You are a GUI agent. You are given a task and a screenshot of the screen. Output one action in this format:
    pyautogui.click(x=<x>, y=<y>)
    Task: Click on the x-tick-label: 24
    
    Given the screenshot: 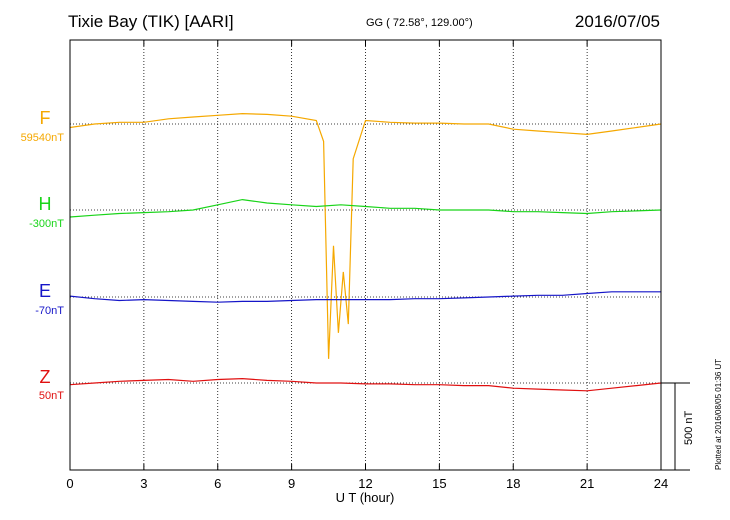 What is the action you would take?
    pyautogui.click(x=661, y=483)
    